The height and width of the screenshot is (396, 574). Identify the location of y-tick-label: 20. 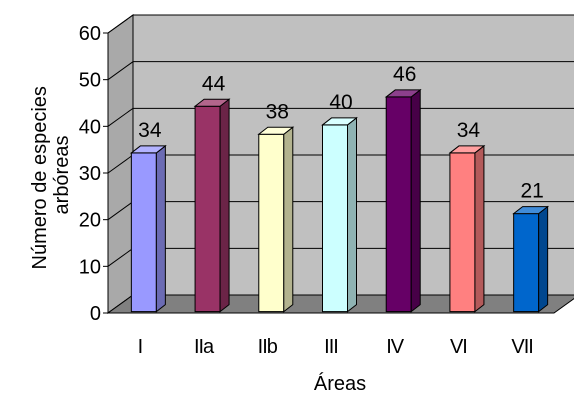
(90, 221).